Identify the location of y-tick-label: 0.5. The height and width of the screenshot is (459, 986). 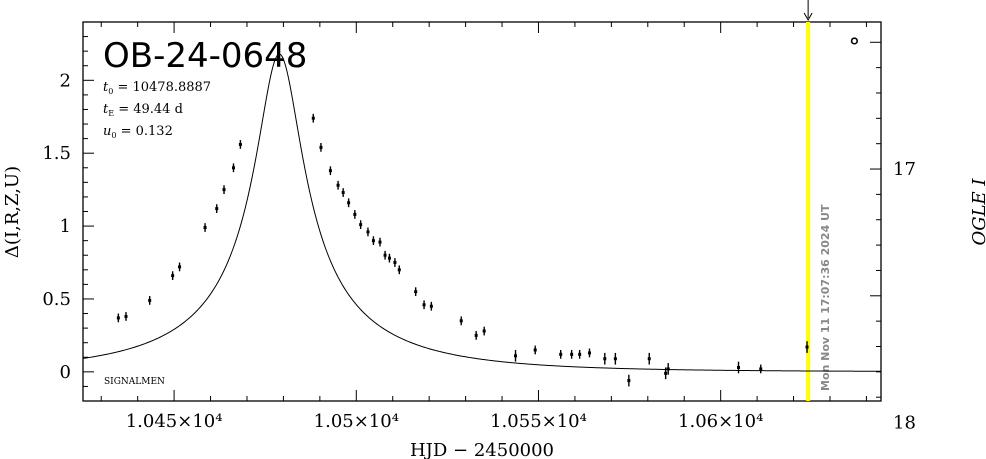
(56, 299).